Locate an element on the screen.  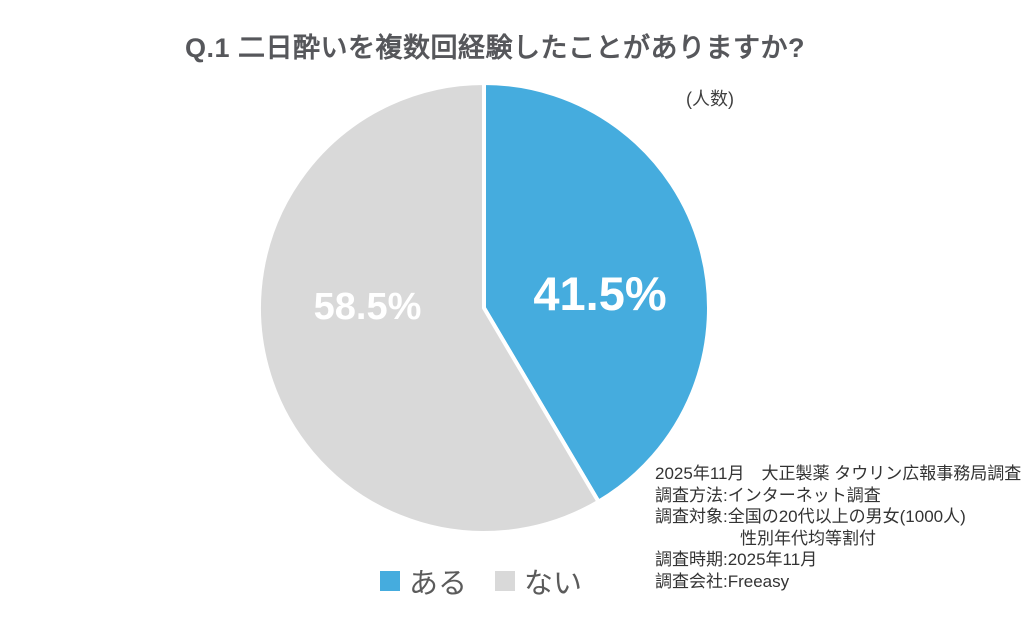
footnote-line: 調査会社:Freeasy is located at coordinates (722, 581).